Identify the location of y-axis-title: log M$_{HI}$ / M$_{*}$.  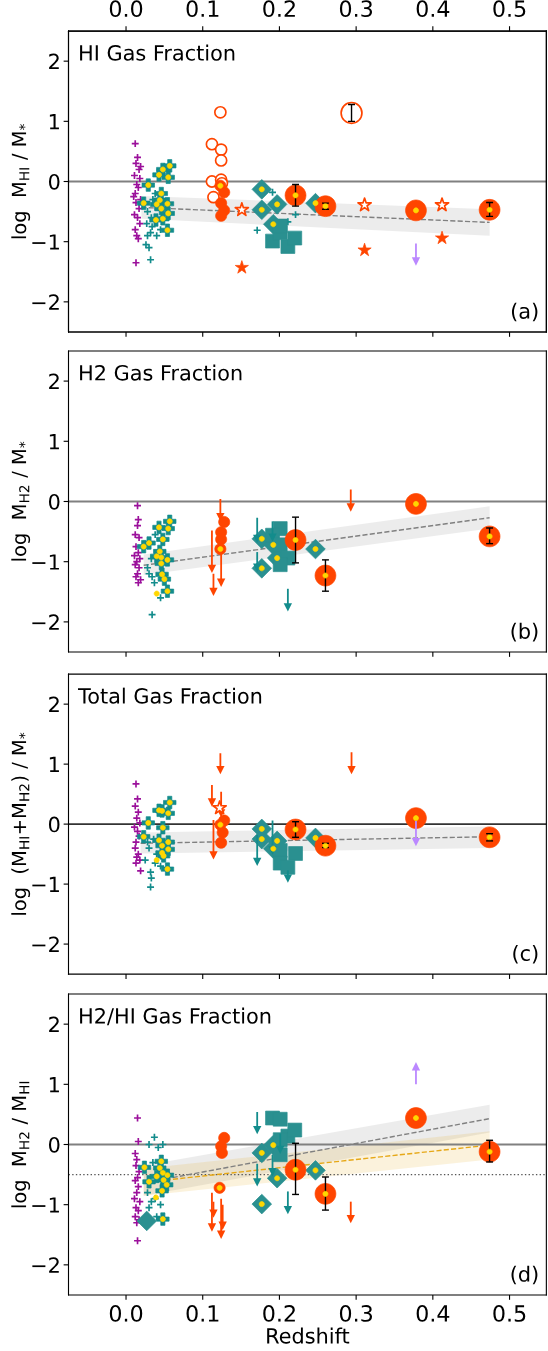
(21, 181).